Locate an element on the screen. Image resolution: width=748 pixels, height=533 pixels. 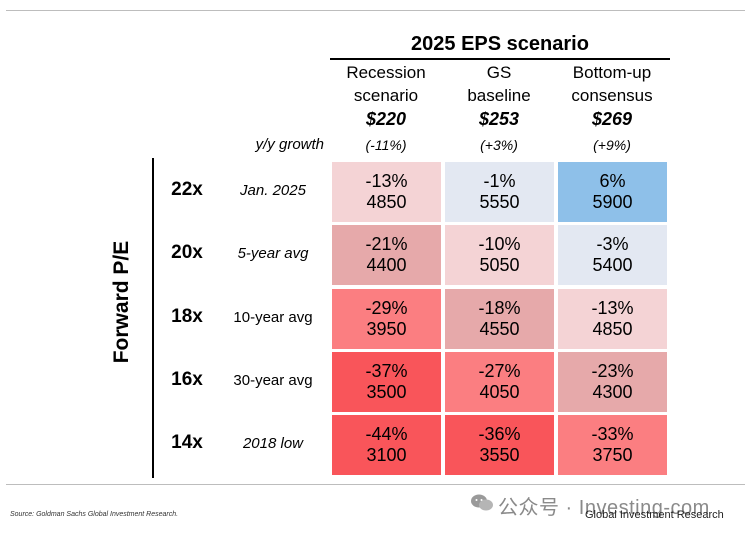
scenario-cell: -3% 5400 is located at coordinates (612, 255).